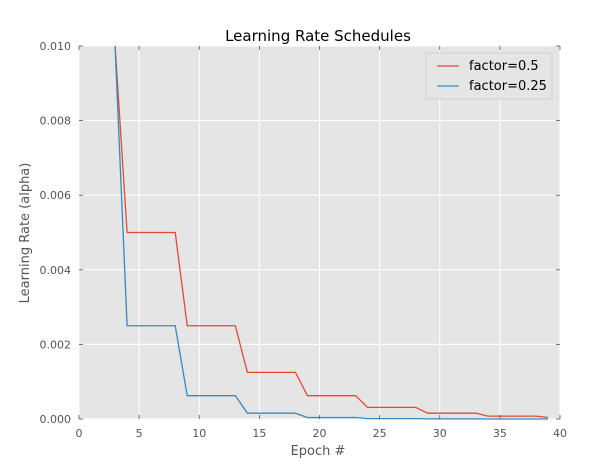 The image size is (600, 466). Describe the element at coordinates (318, 451) in the screenshot. I see `x-axis-label: Epoch #` at that location.